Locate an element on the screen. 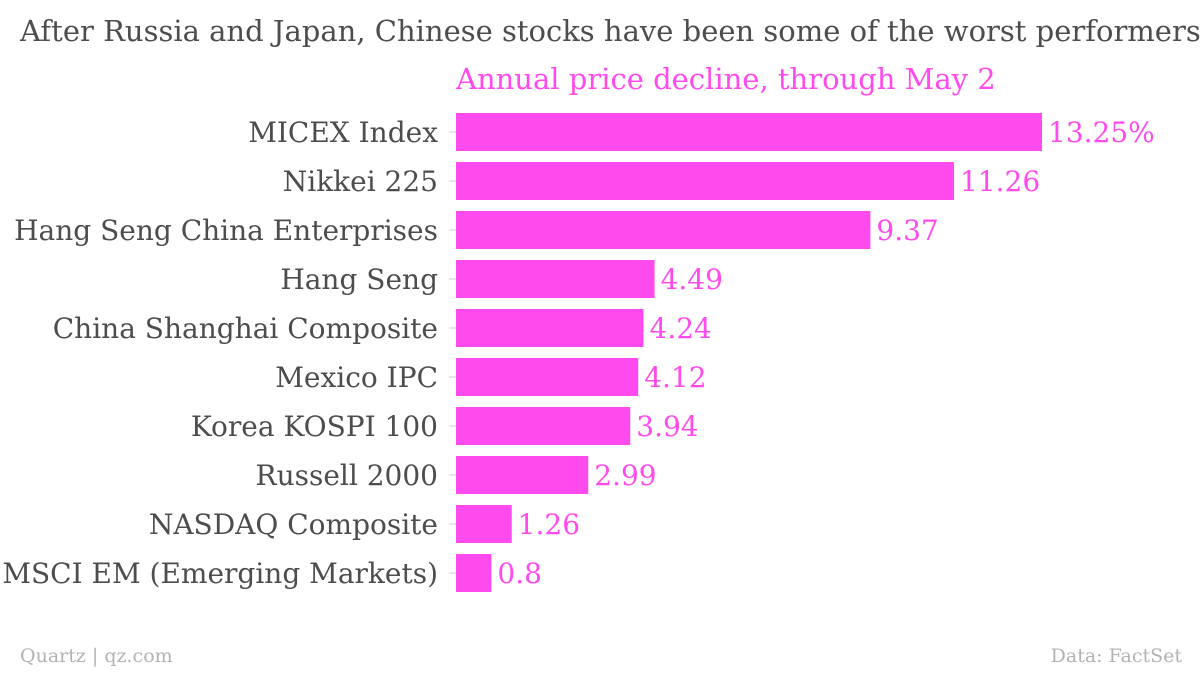 The width and height of the screenshot is (1200, 674). category-label: Nikkei 225 is located at coordinates (360, 181).